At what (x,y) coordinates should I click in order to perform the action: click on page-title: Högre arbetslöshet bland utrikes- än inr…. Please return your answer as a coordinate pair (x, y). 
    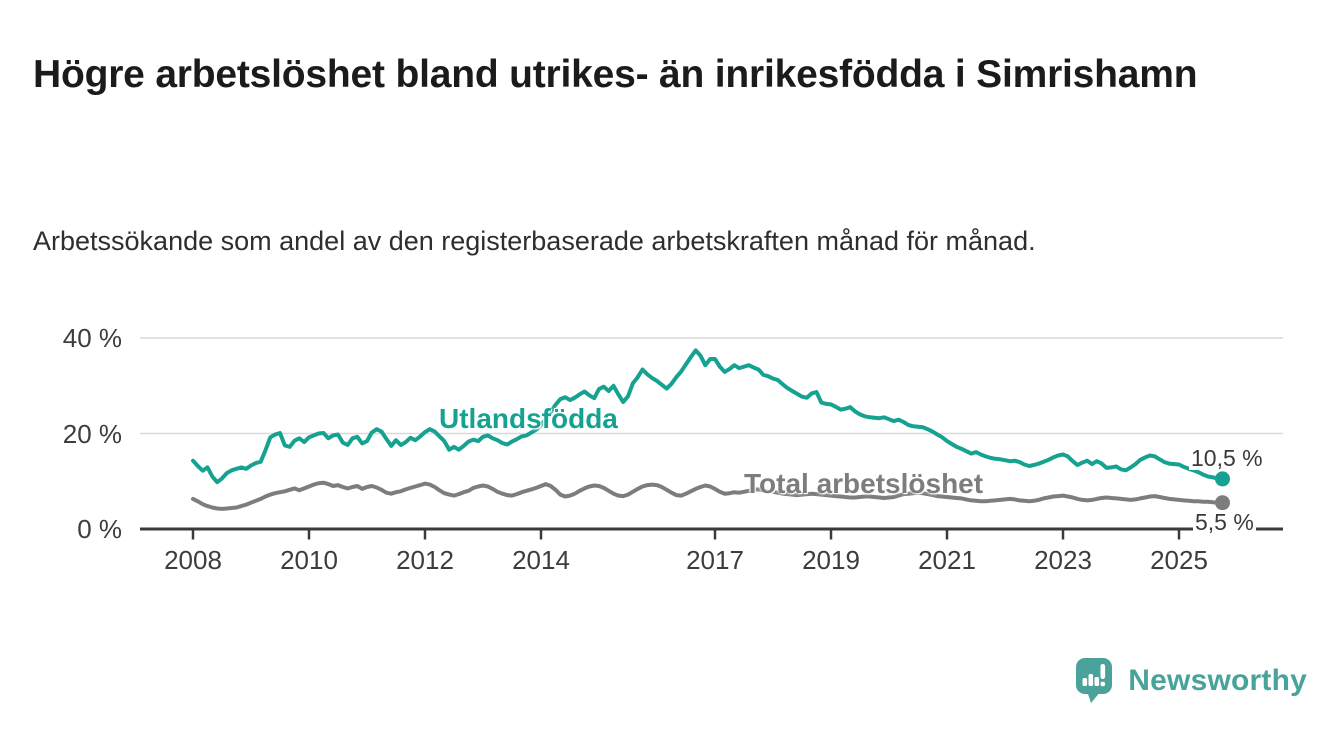
    Looking at the image, I should click on (615, 75).